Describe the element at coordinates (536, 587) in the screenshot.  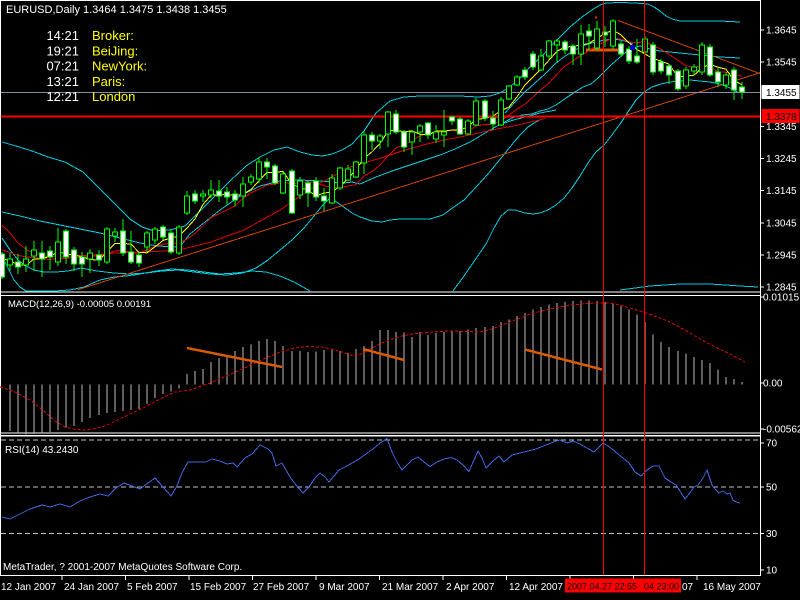
I see `svg-text: 12 Apr 2007` at that location.